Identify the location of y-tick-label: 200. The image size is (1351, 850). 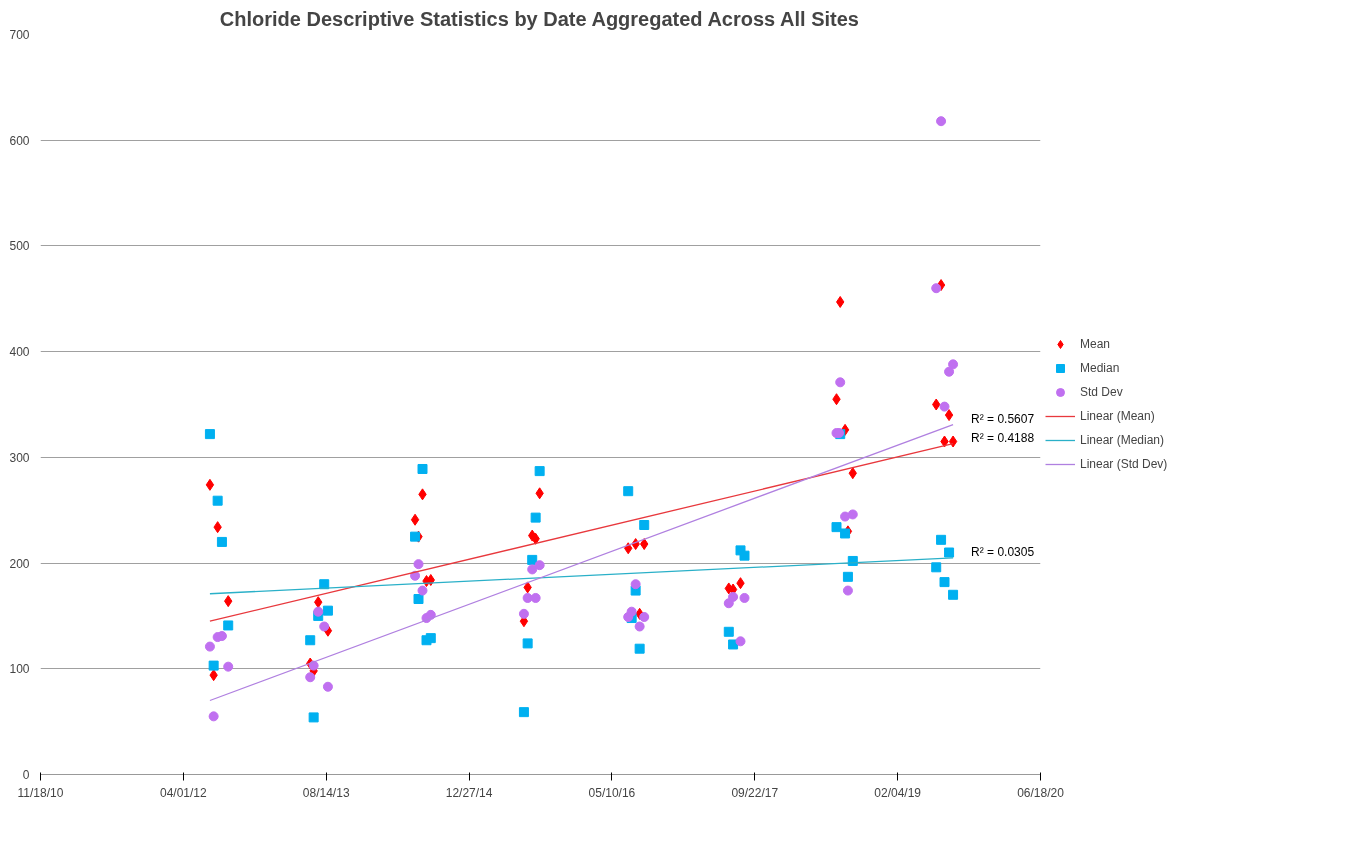
(19, 563).